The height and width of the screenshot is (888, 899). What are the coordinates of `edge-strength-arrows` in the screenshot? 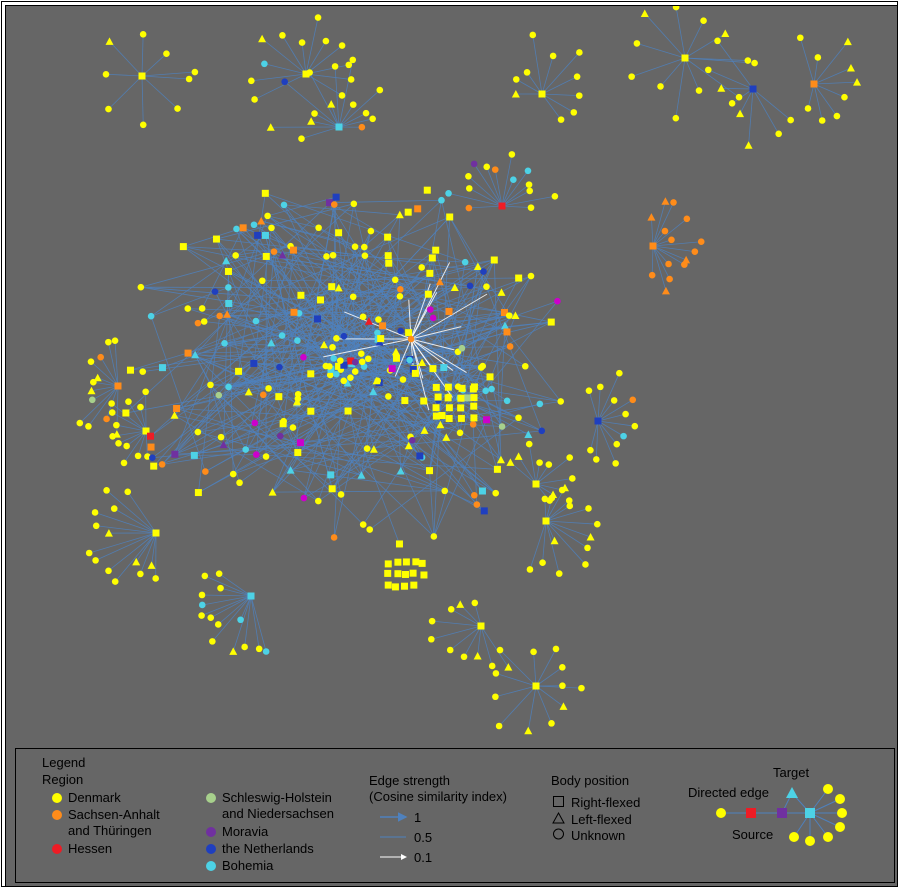 It's located at (394, 836).